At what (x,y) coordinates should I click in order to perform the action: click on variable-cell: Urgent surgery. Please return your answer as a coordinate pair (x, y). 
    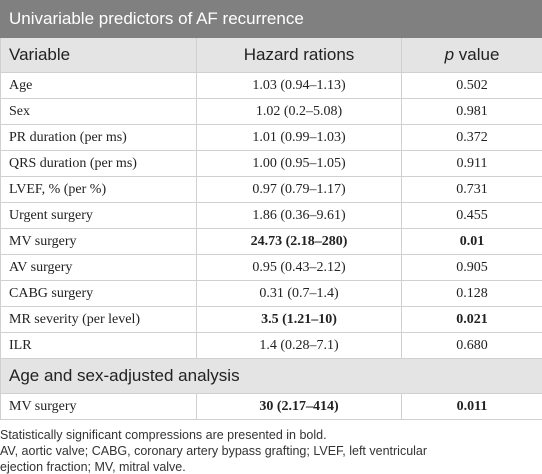
    Looking at the image, I should click on (98, 215).